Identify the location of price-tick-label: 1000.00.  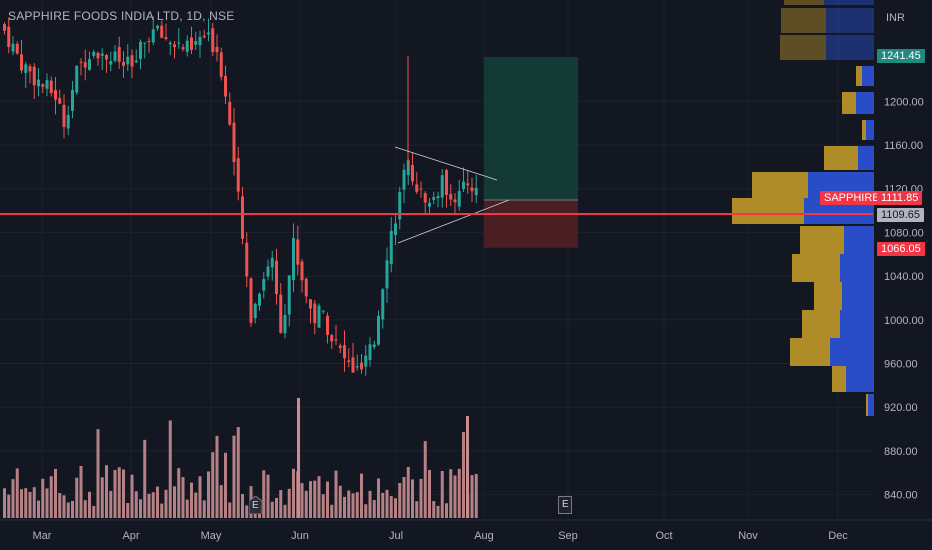
(904, 321).